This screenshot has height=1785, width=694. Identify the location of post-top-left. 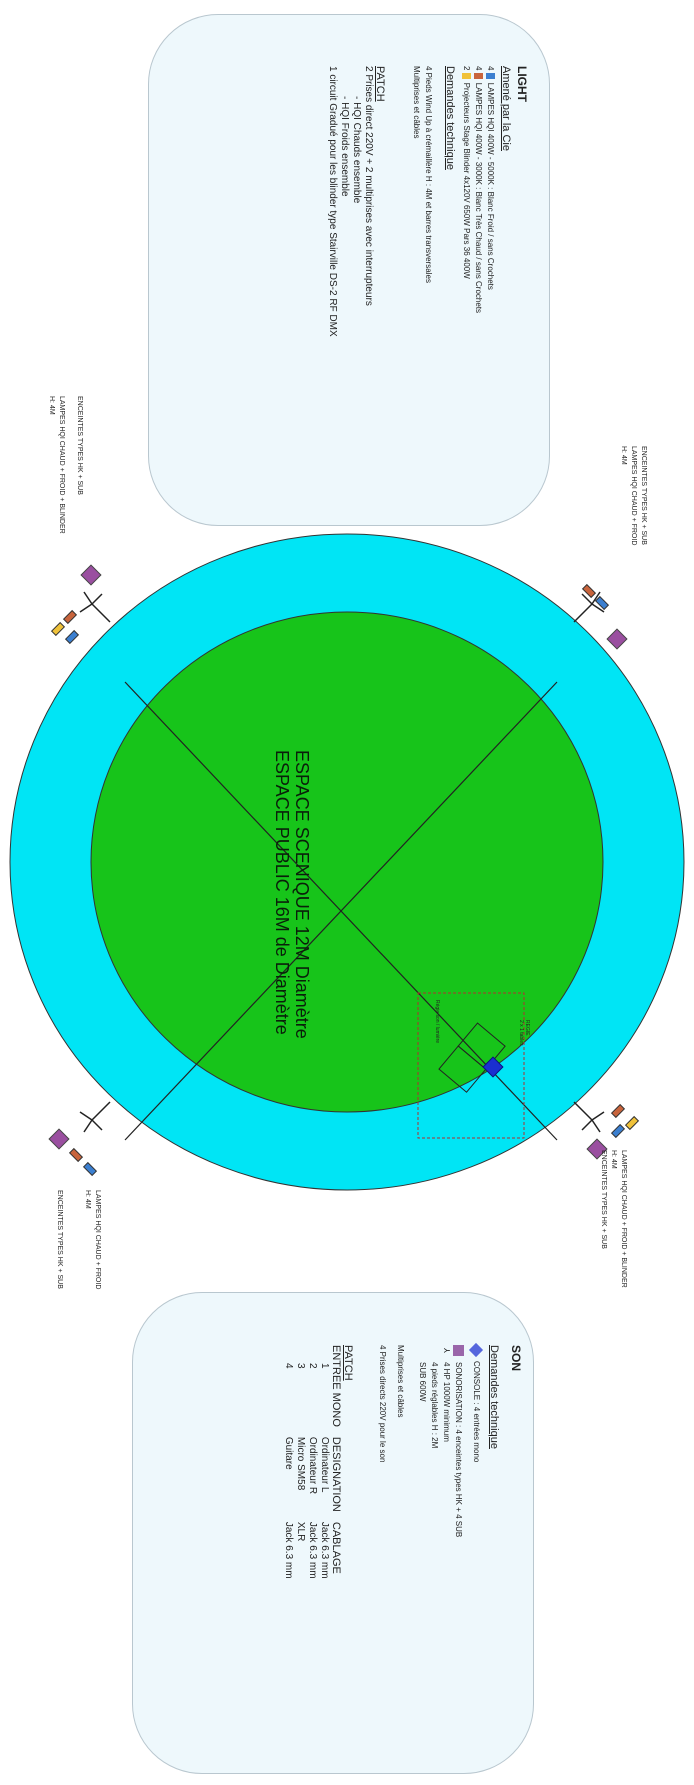
(80, 604).